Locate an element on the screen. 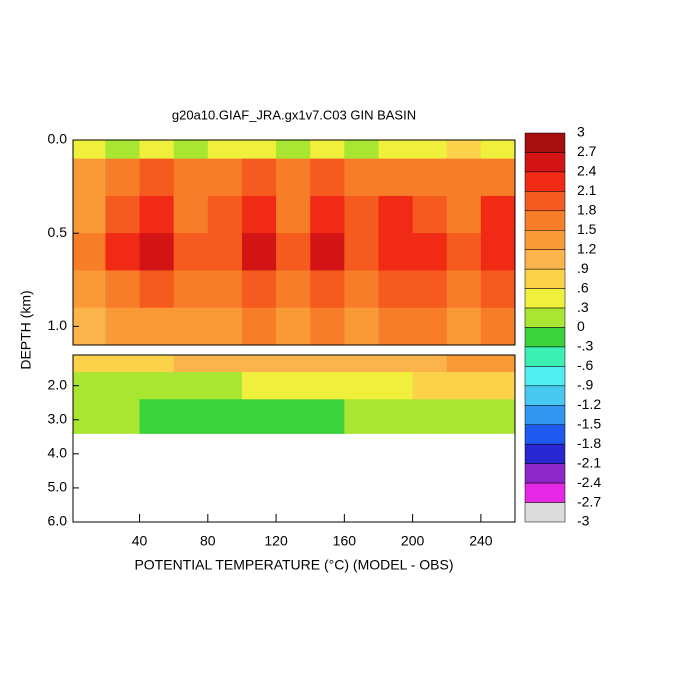  colorbar-label: -2.7 is located at coordinates (589, 501).